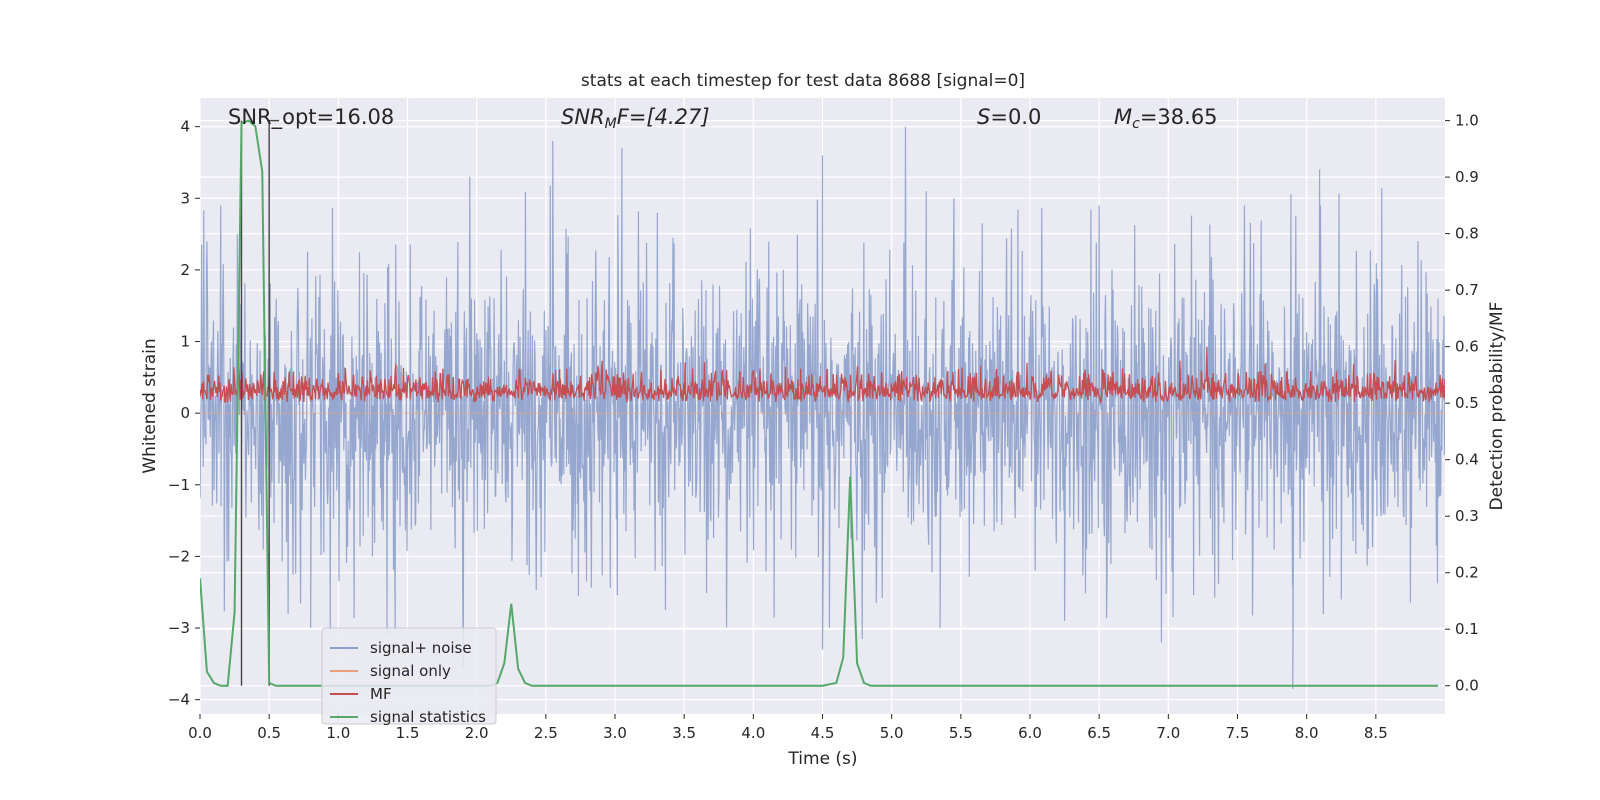 Image resolution: width=1600 pixels, height=800 pixels. What do you see at coordinates (1238, 733) in the screenshot?
I see `x-tick-label: 7.5` at bounding box center [1238, 733].